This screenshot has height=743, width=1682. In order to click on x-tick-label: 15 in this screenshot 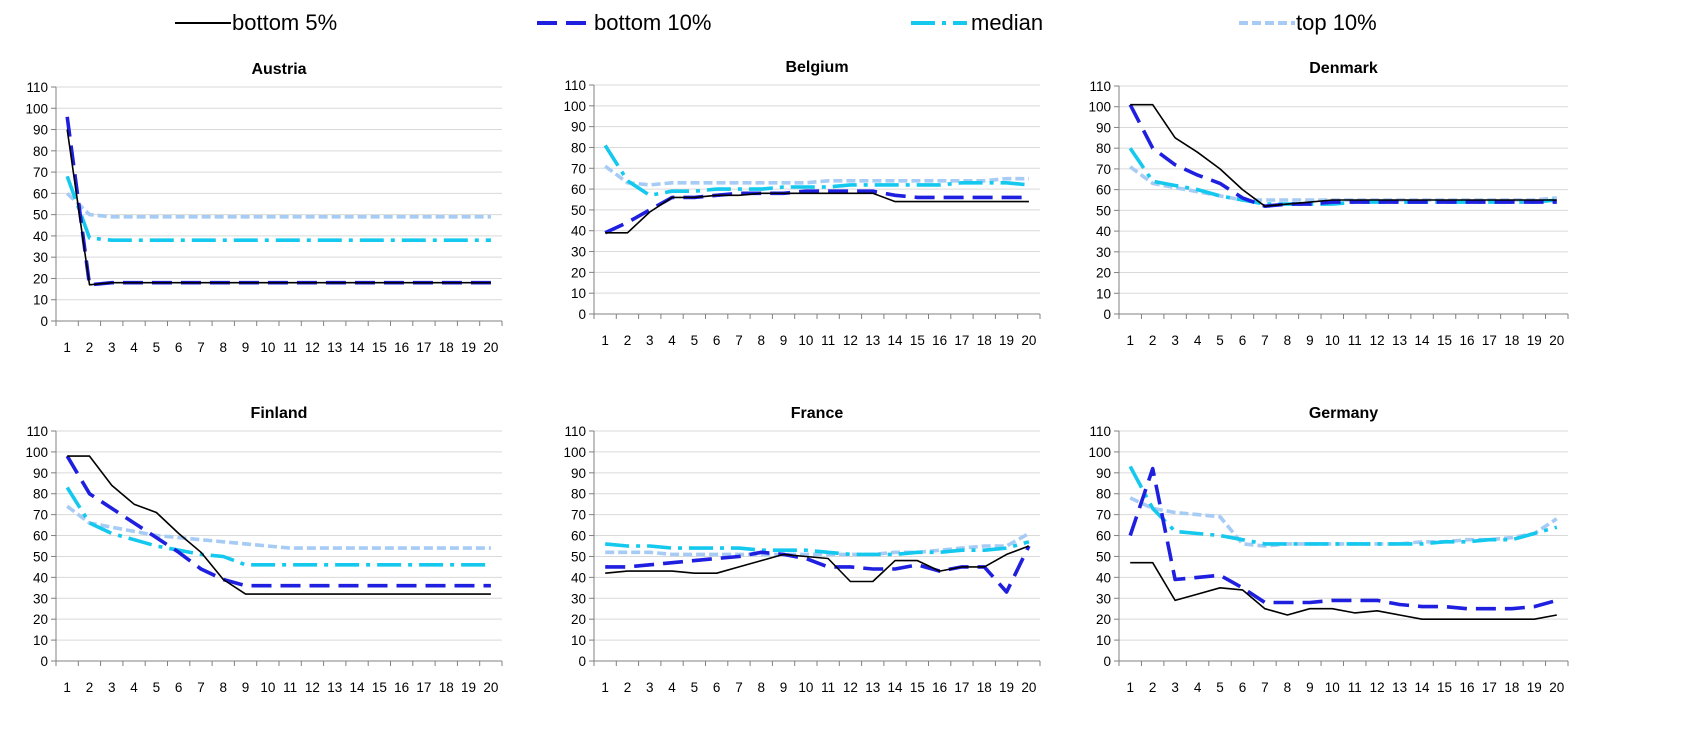, I will do `click(379, 687)`.